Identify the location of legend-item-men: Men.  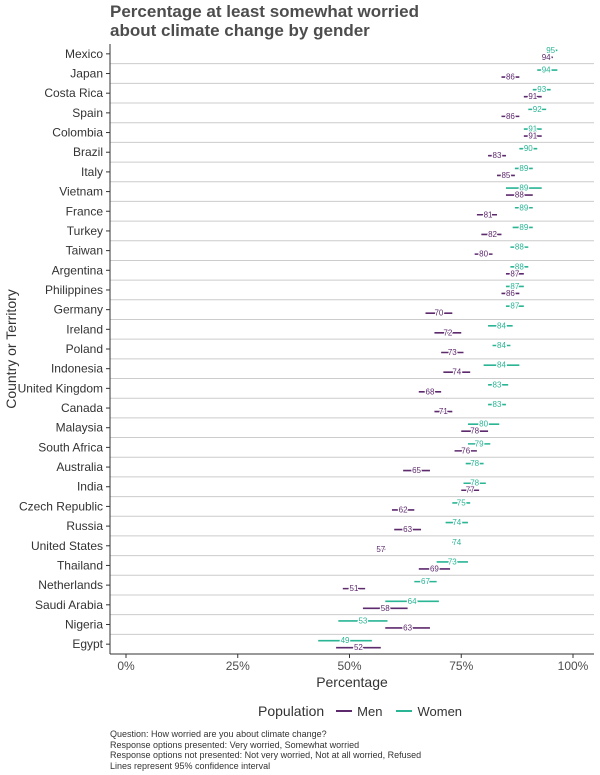
(359, 711).